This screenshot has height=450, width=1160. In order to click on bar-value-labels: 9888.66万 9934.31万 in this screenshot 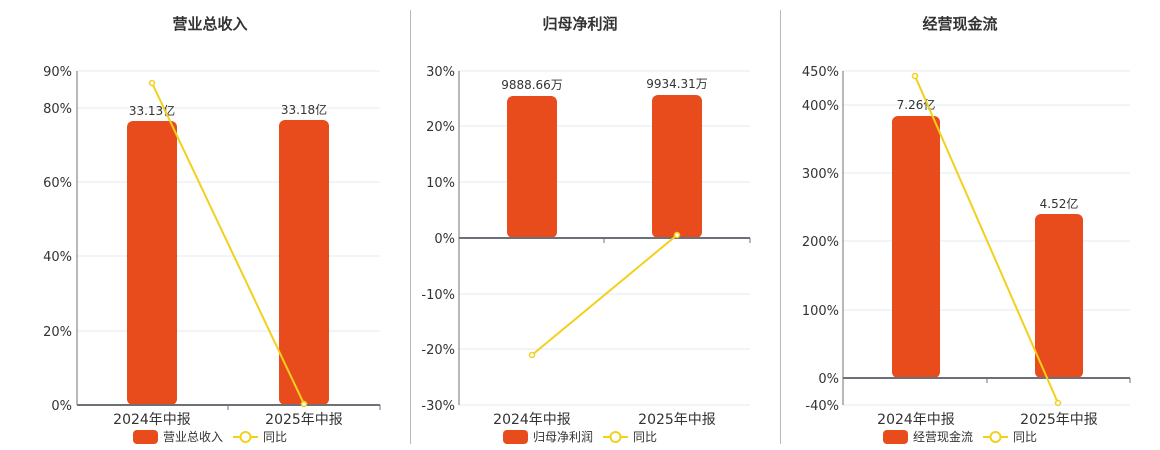, I will do `click(604, 84)`.